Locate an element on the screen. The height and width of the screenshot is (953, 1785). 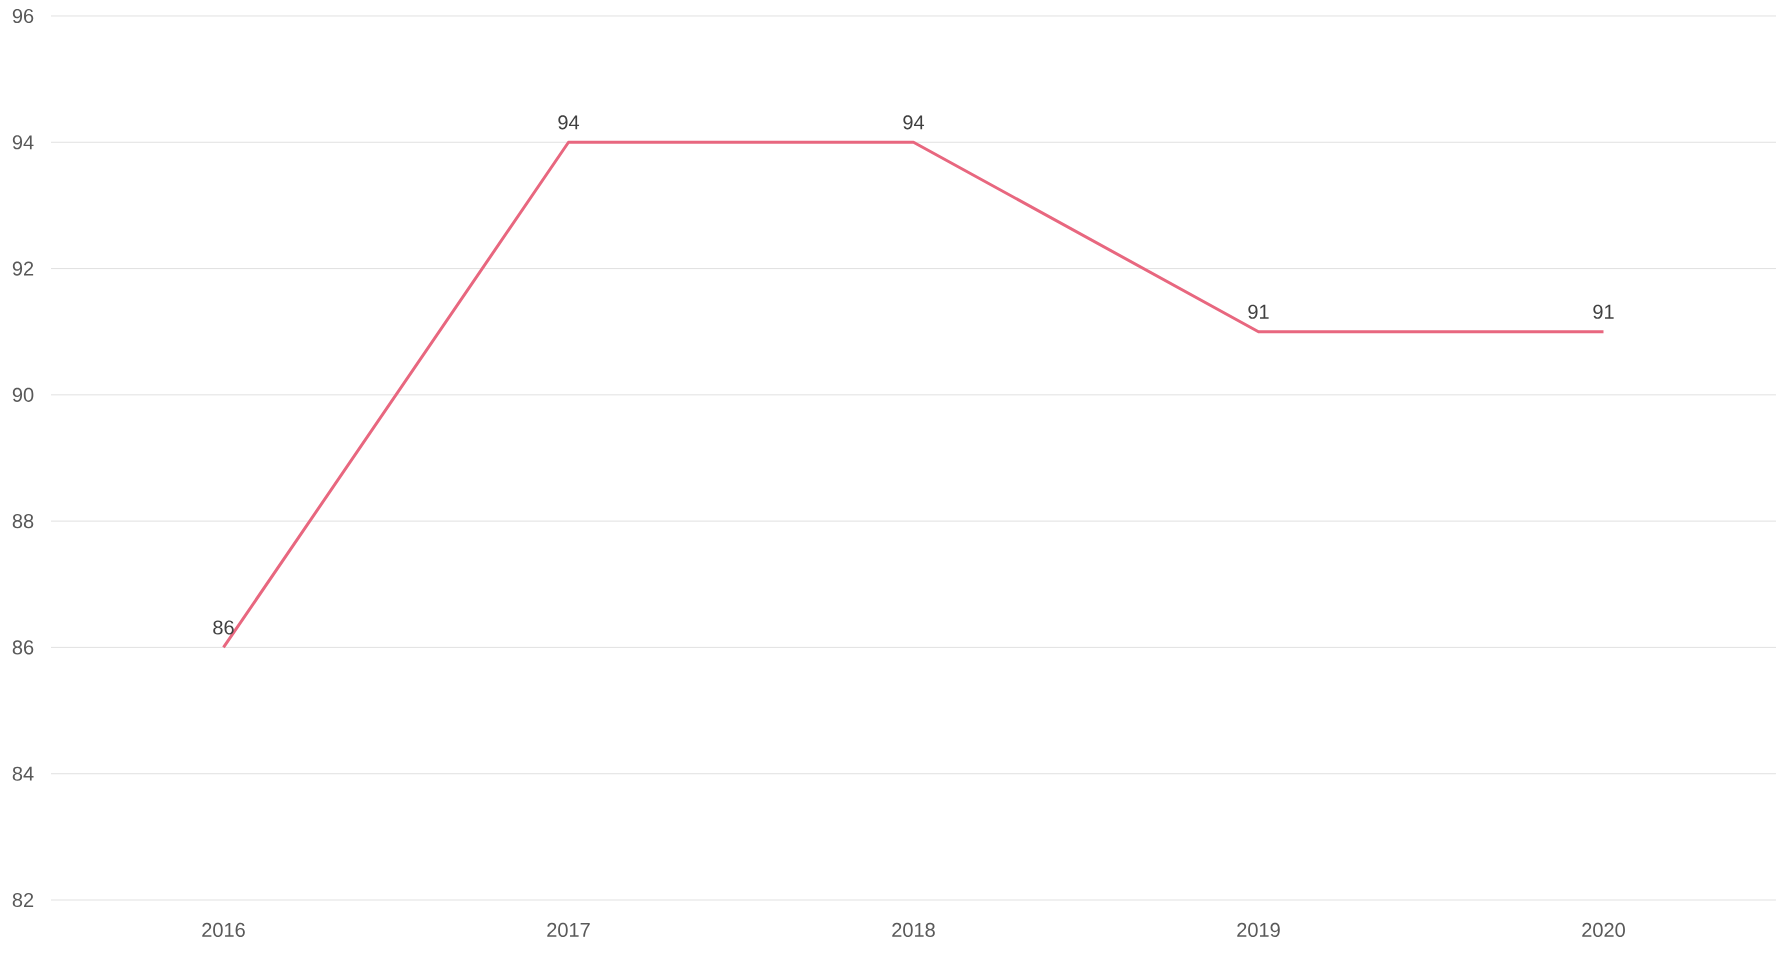
y-tick-label: 82 is located at coordinates (23, 900).